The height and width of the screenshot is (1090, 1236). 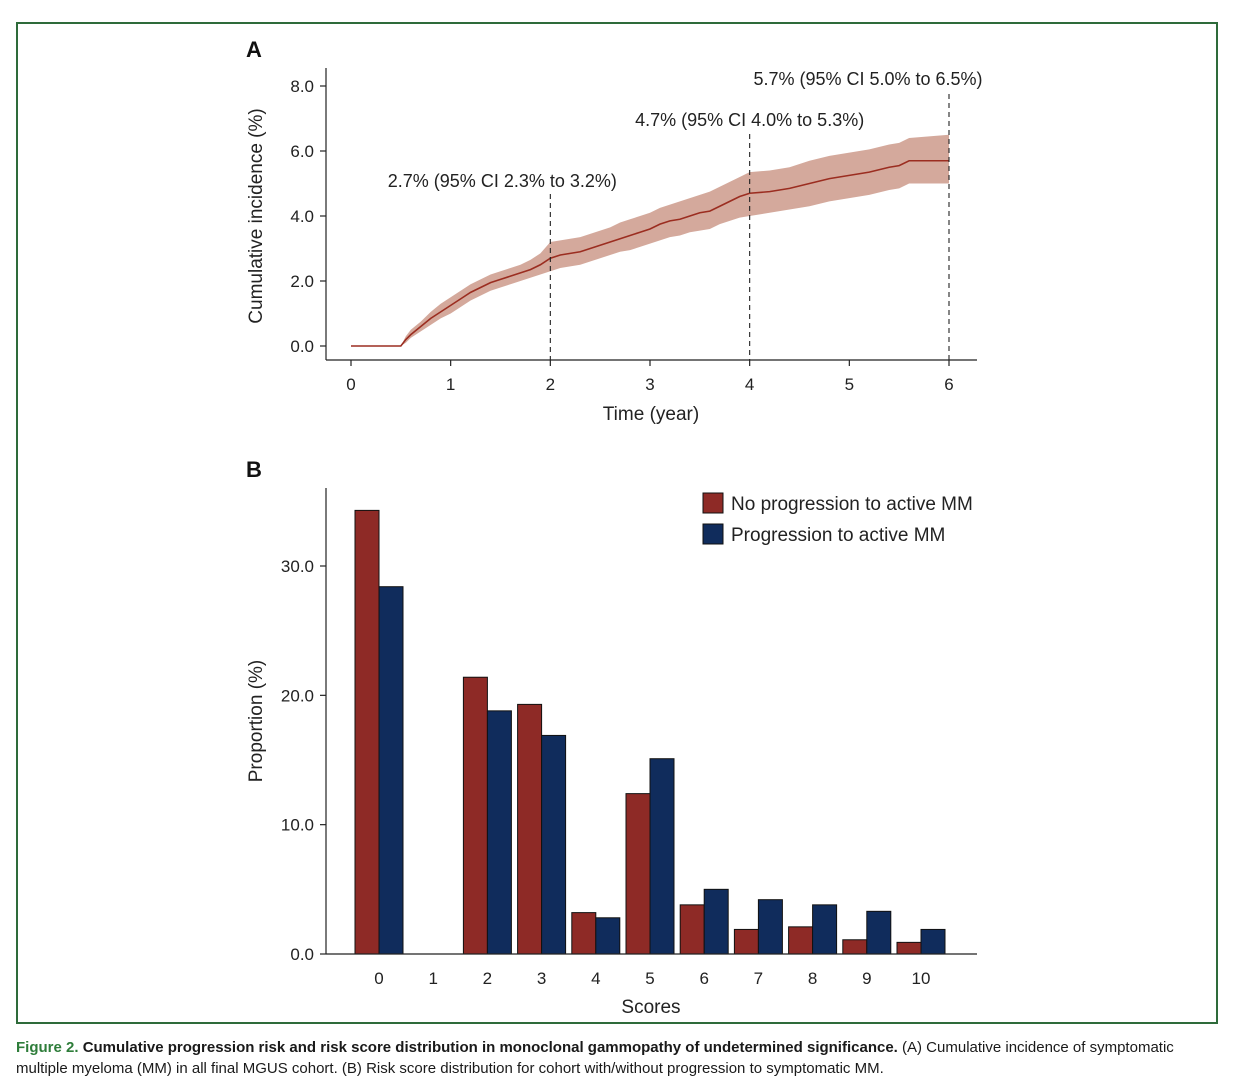 What do you see at coordinates (650, 1007) in the screenshot?
I see `panel-b-x-axis-label: Scores` at bounding box center [650, 1007].